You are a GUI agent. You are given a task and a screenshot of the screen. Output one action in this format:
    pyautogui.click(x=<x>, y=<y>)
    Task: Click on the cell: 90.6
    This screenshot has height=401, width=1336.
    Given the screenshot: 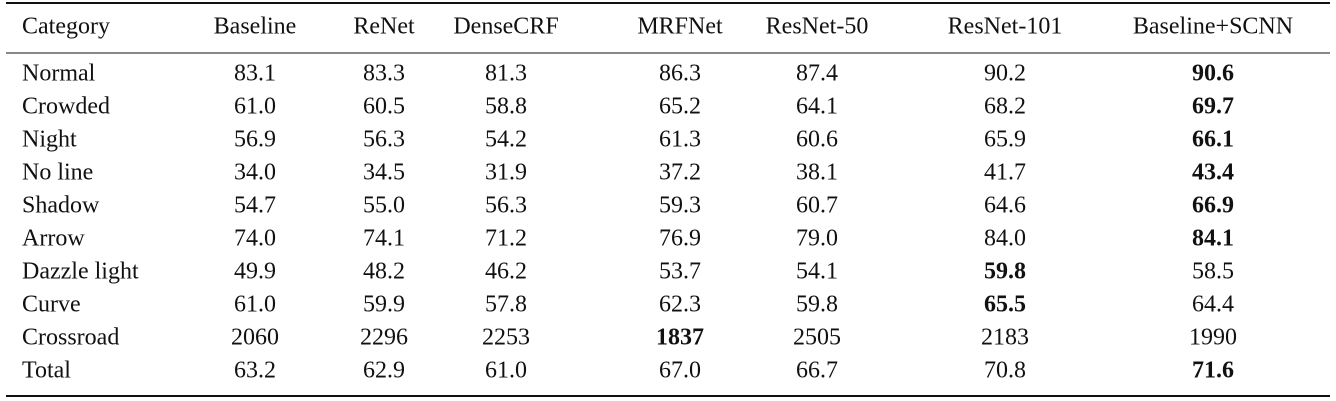 What is the action you would take?
    pyautogui.click(x=1213, y=74)
    